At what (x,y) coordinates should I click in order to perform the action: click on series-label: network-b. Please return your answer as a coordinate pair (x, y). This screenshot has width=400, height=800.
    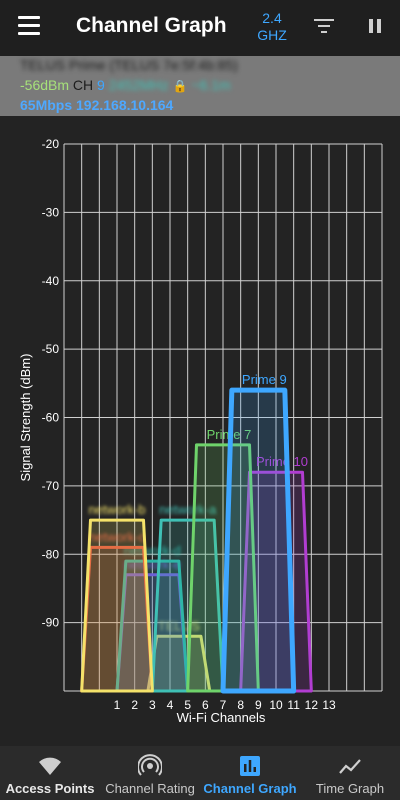
    Looking at the image, I should click on (116, 509).